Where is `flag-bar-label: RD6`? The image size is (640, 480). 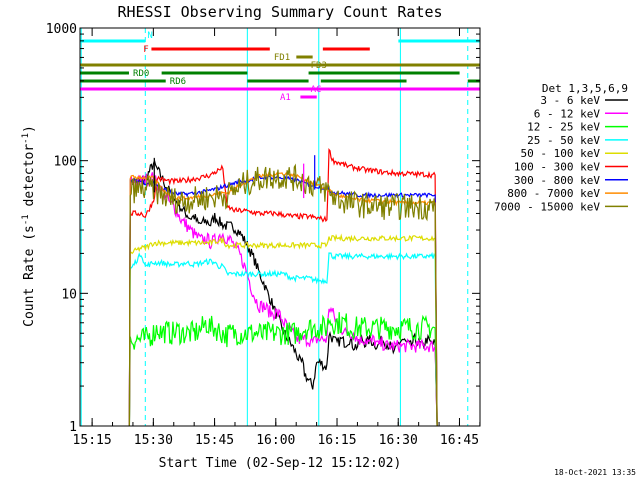 flag-bar-label: RD6 is located at coordinates (178, 82).